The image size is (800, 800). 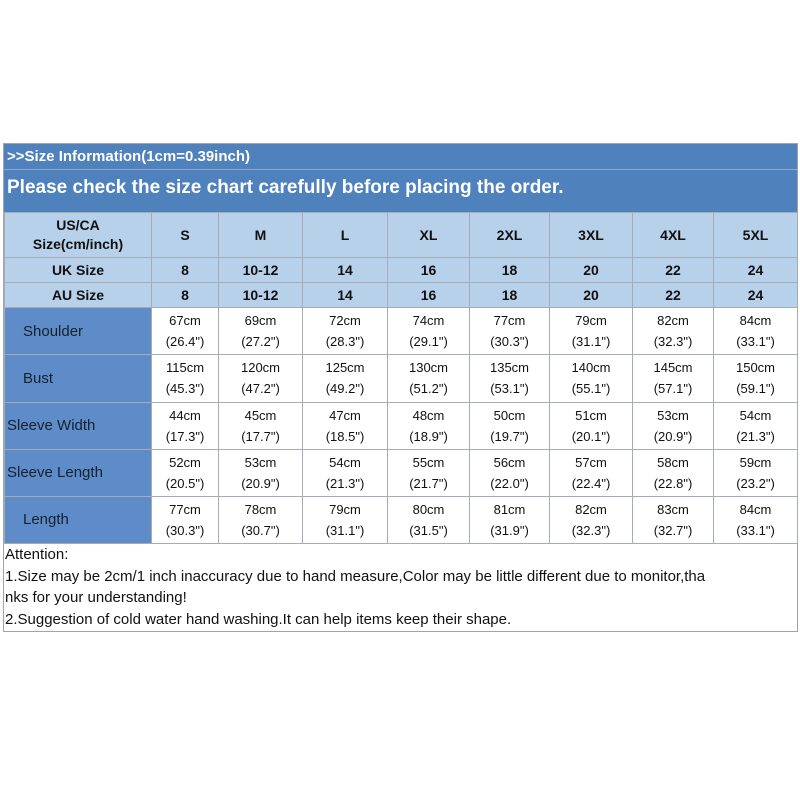 What do you see at coordinates (755, 520) in the screenshot?
I see `measurement-cell: 84cm (33.1")` at bounding box center [755, 520].